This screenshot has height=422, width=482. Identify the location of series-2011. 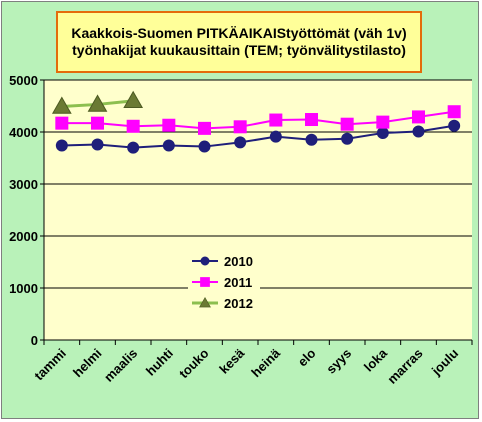
(258, 120).